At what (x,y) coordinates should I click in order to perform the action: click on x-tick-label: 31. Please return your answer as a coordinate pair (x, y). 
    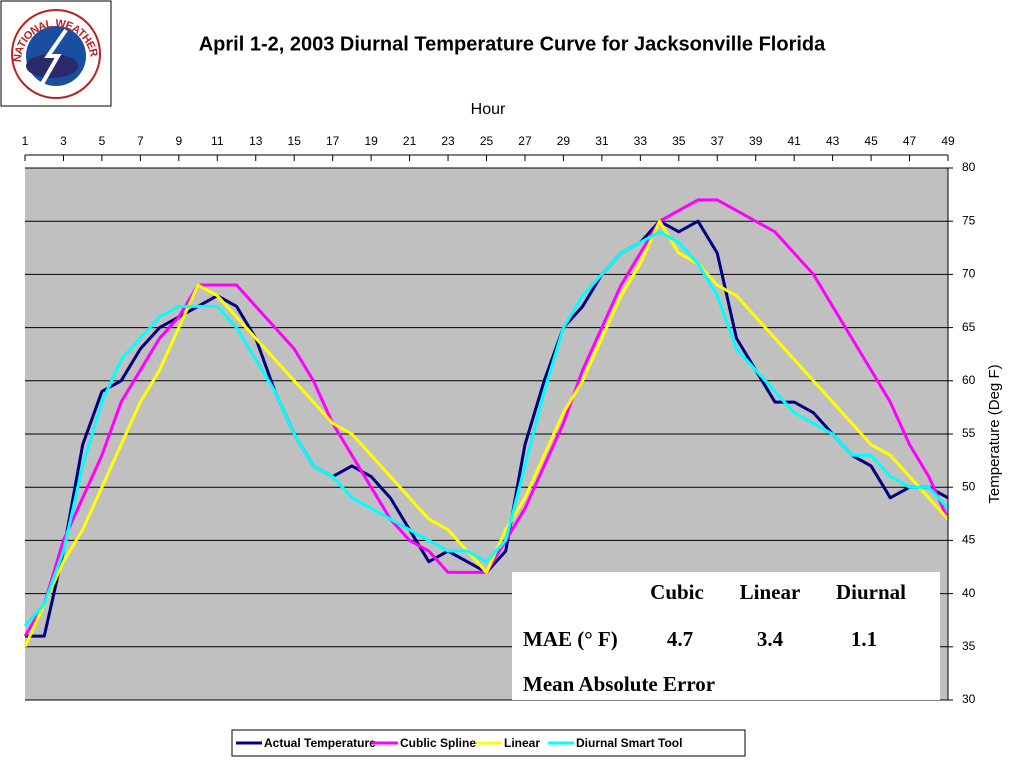
    Looking at the image, I should click on (602, 141).